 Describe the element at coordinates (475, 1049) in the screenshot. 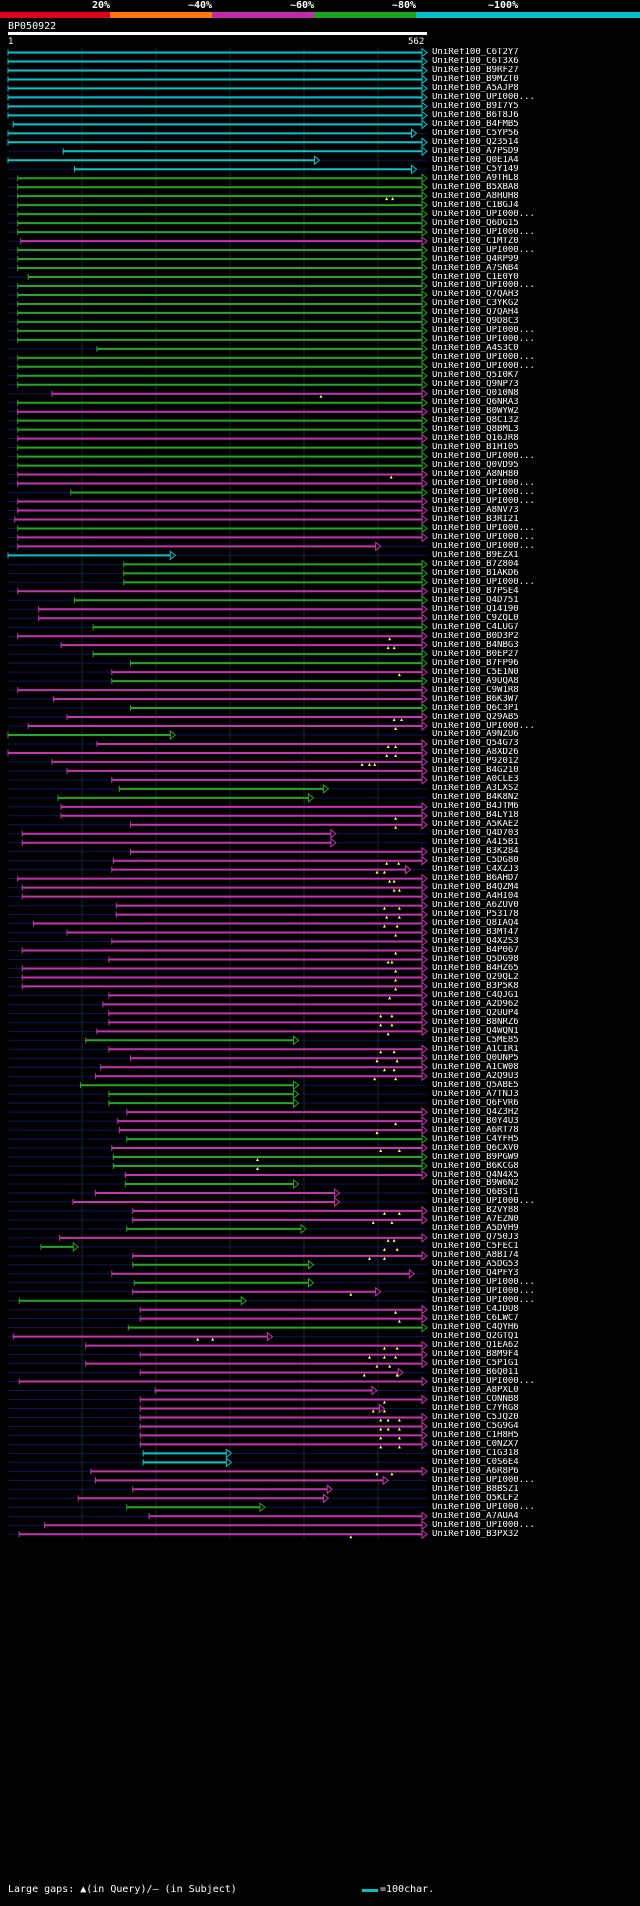

I see `hit-label: UniRef100_A1CIR1` at that location.